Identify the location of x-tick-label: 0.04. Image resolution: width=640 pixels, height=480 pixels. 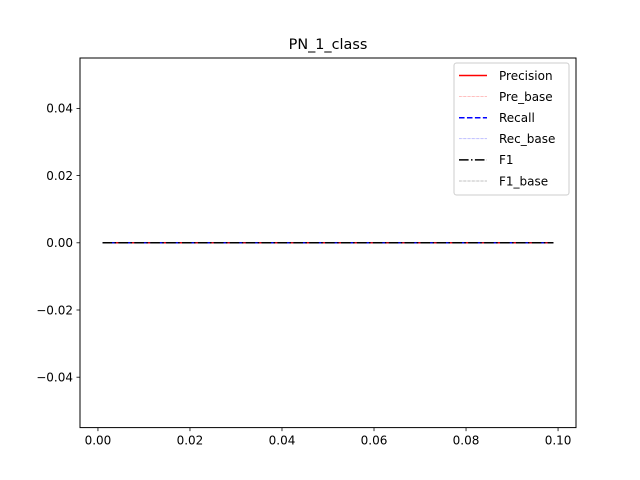
(282, 441).